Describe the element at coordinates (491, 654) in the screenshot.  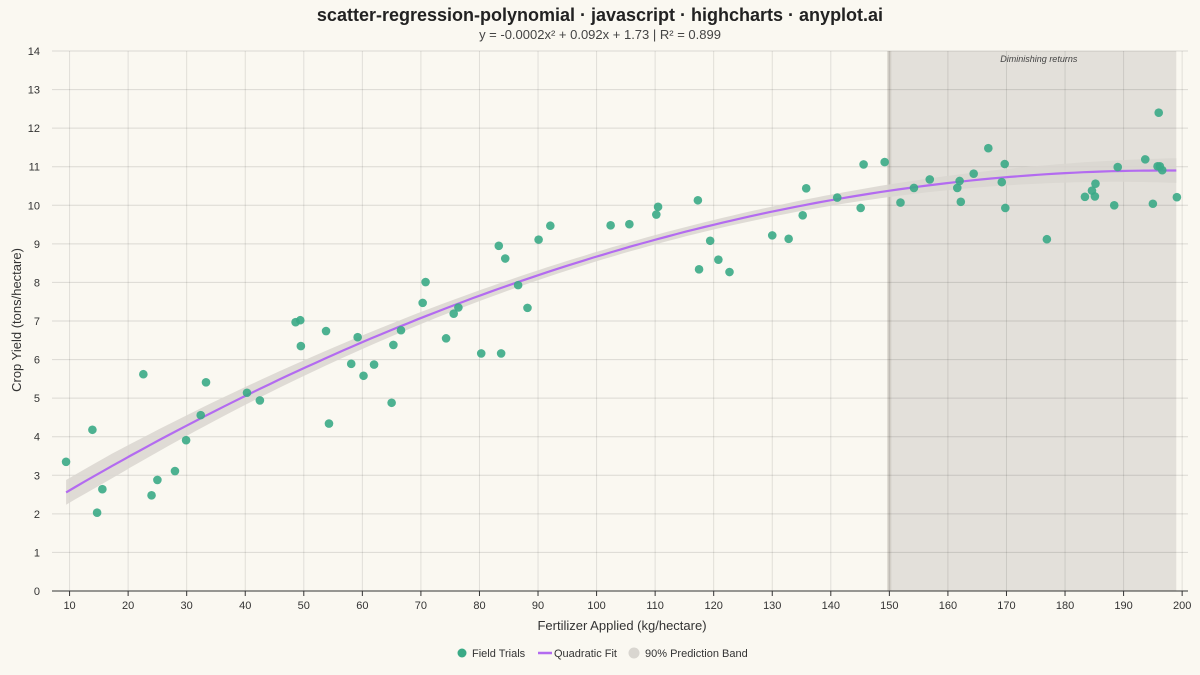
I see `legend-item-field-trials: Field Trials` at that location.